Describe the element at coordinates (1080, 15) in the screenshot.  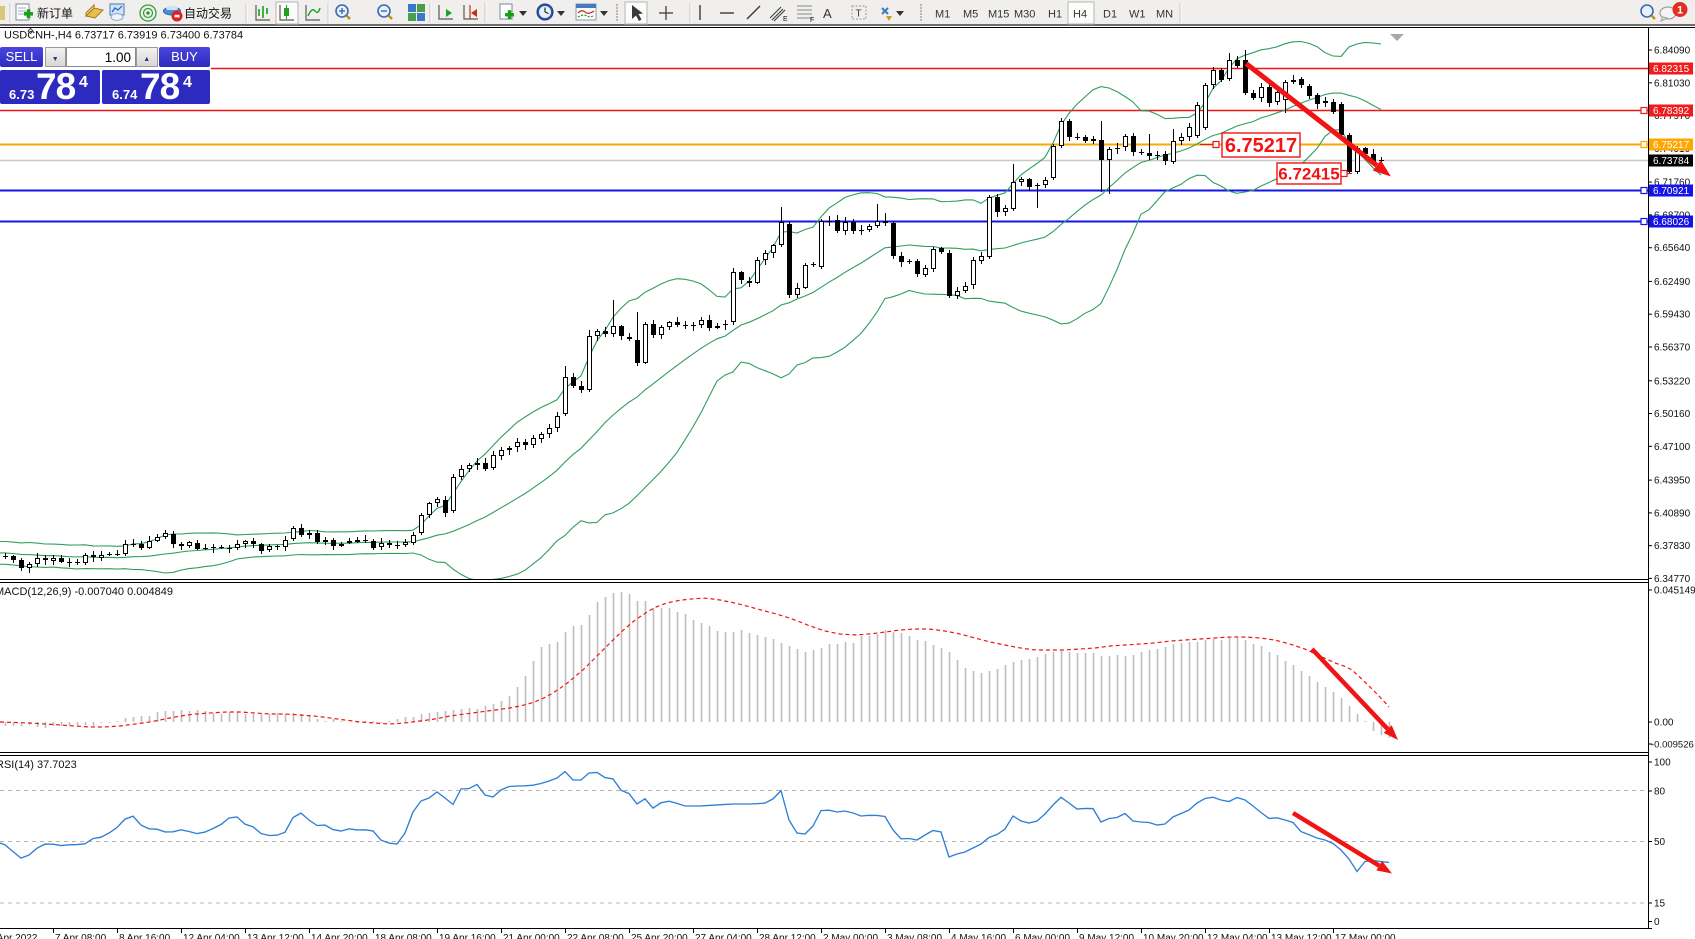
I see `svg-text: H4` at that location.